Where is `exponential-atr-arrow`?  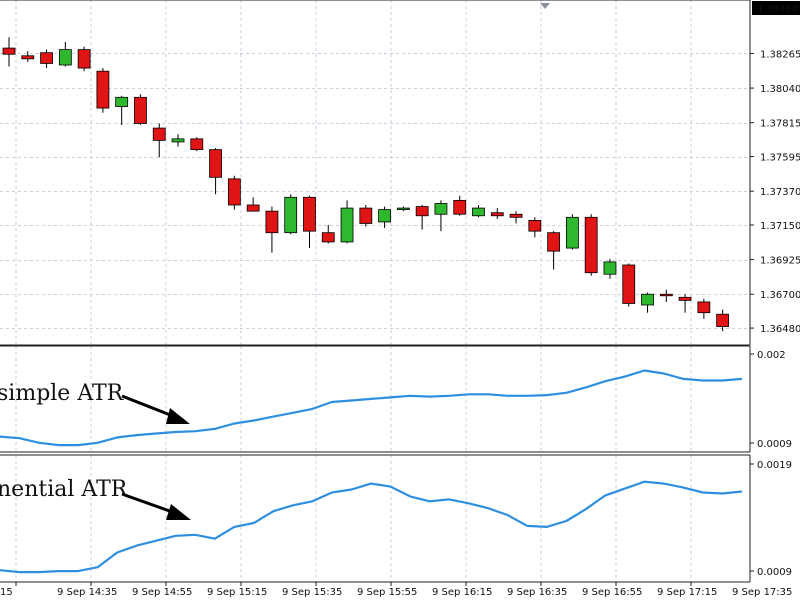 exponential-atr-arrow is located at coordinates (156, 506).